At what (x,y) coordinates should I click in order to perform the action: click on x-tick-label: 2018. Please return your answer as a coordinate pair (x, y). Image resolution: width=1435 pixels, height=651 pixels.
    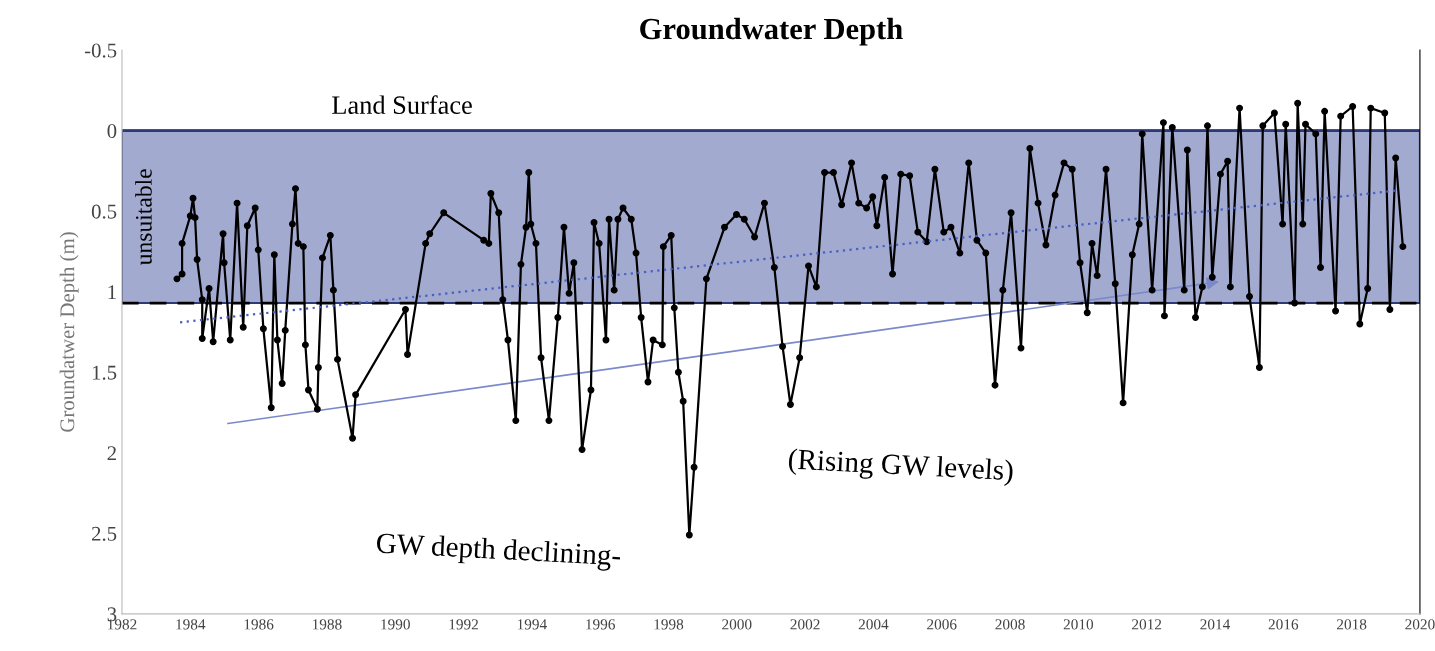
    Looking at the image, I should click on (1352, 624).